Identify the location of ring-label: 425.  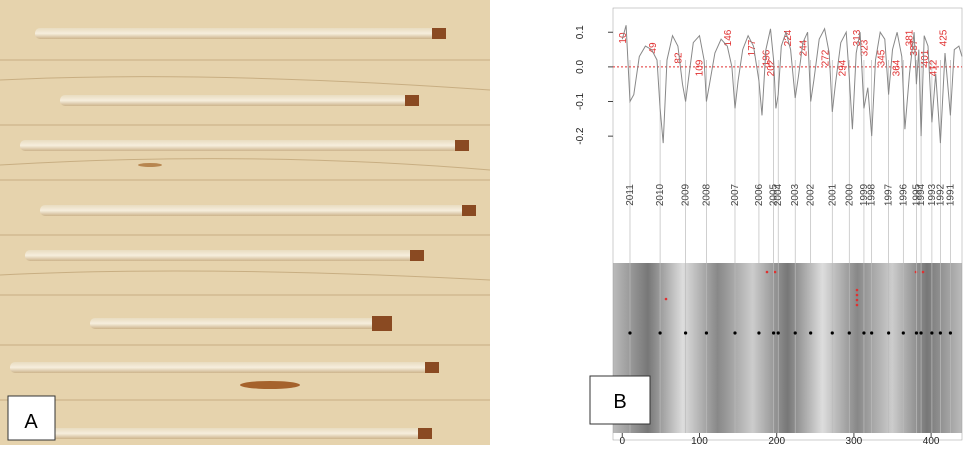
(943, 37).